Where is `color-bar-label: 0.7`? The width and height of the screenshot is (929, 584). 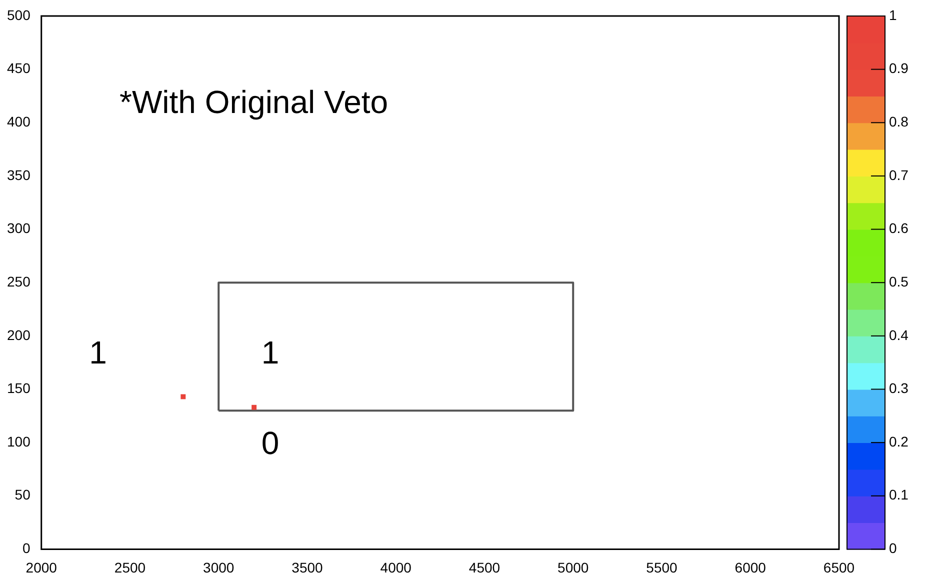 color-bar-label: 0.7 is located at coordinates (899, 174).